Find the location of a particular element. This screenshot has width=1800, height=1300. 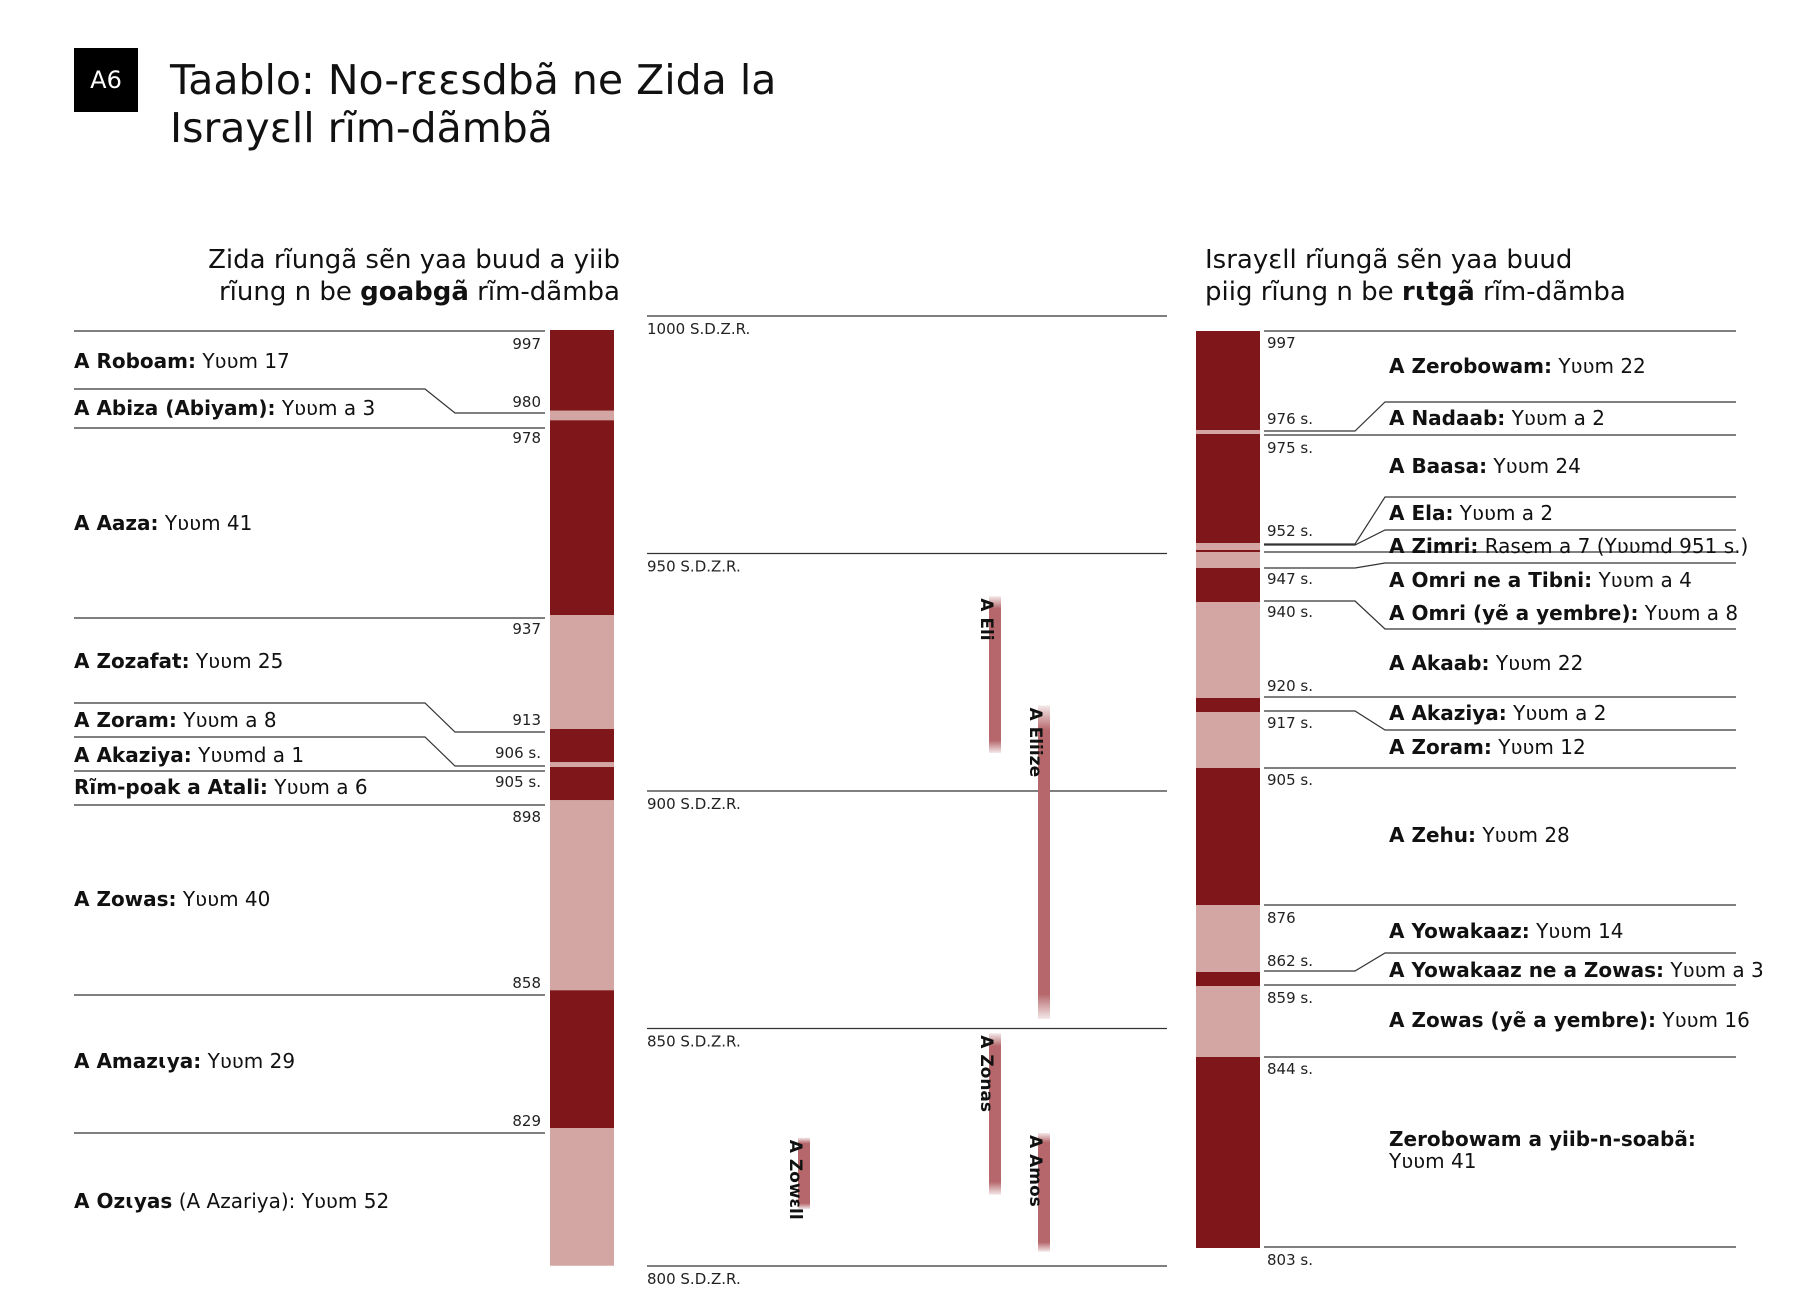

israel-reign-bar-a-nadaab is located at coordinates (1228, 432).